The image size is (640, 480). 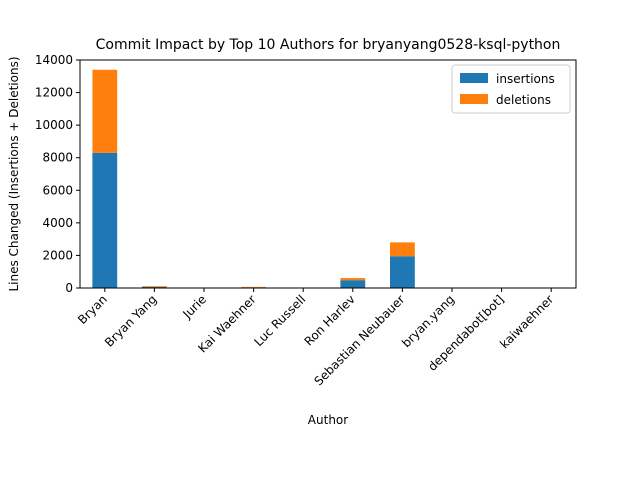 What do you see at coordinates (525, 79) in the screenshot?
I see `legend-label-insertions: insertions` at bounding box center [525, 79].